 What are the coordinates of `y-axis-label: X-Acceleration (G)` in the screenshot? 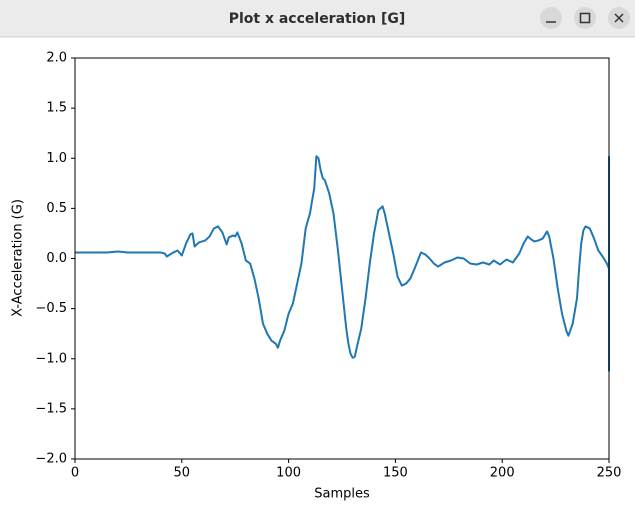 It's located at (18, 258).